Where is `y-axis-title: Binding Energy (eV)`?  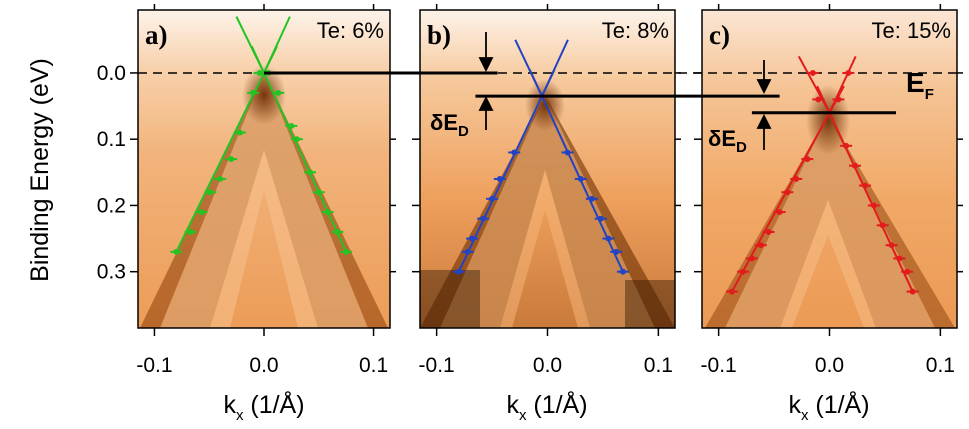 y-axis-title: Binding Energy (eV) is located at coordinates (40, 170).